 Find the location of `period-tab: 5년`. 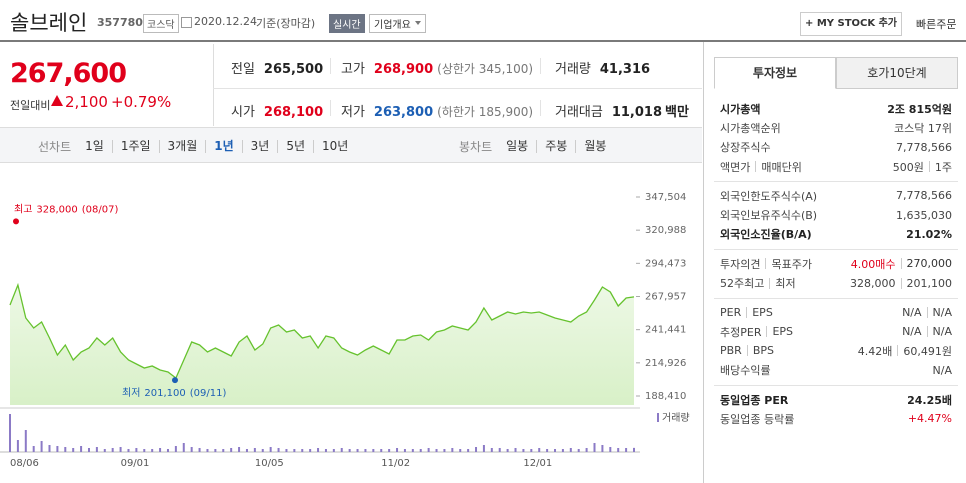

period-tab: 5년 is located at coordinates (295, 146).